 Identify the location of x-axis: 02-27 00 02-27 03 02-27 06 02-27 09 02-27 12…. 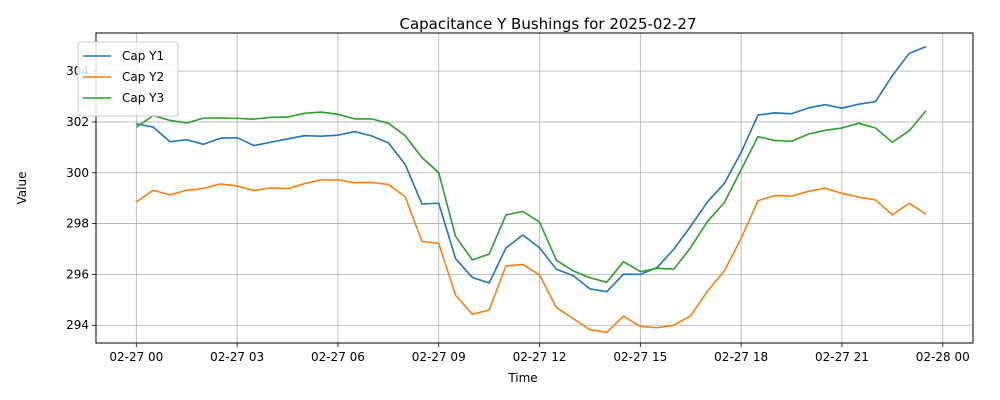
(539, 353).